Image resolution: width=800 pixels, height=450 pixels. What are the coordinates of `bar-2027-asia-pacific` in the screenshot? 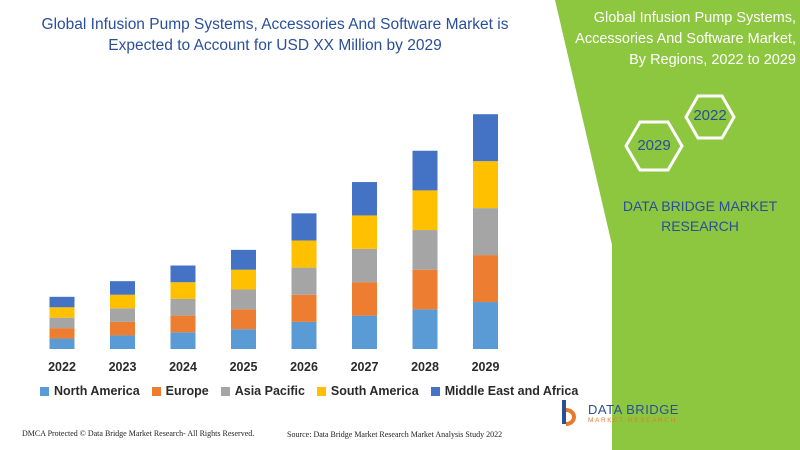 It's located at (364, 265).